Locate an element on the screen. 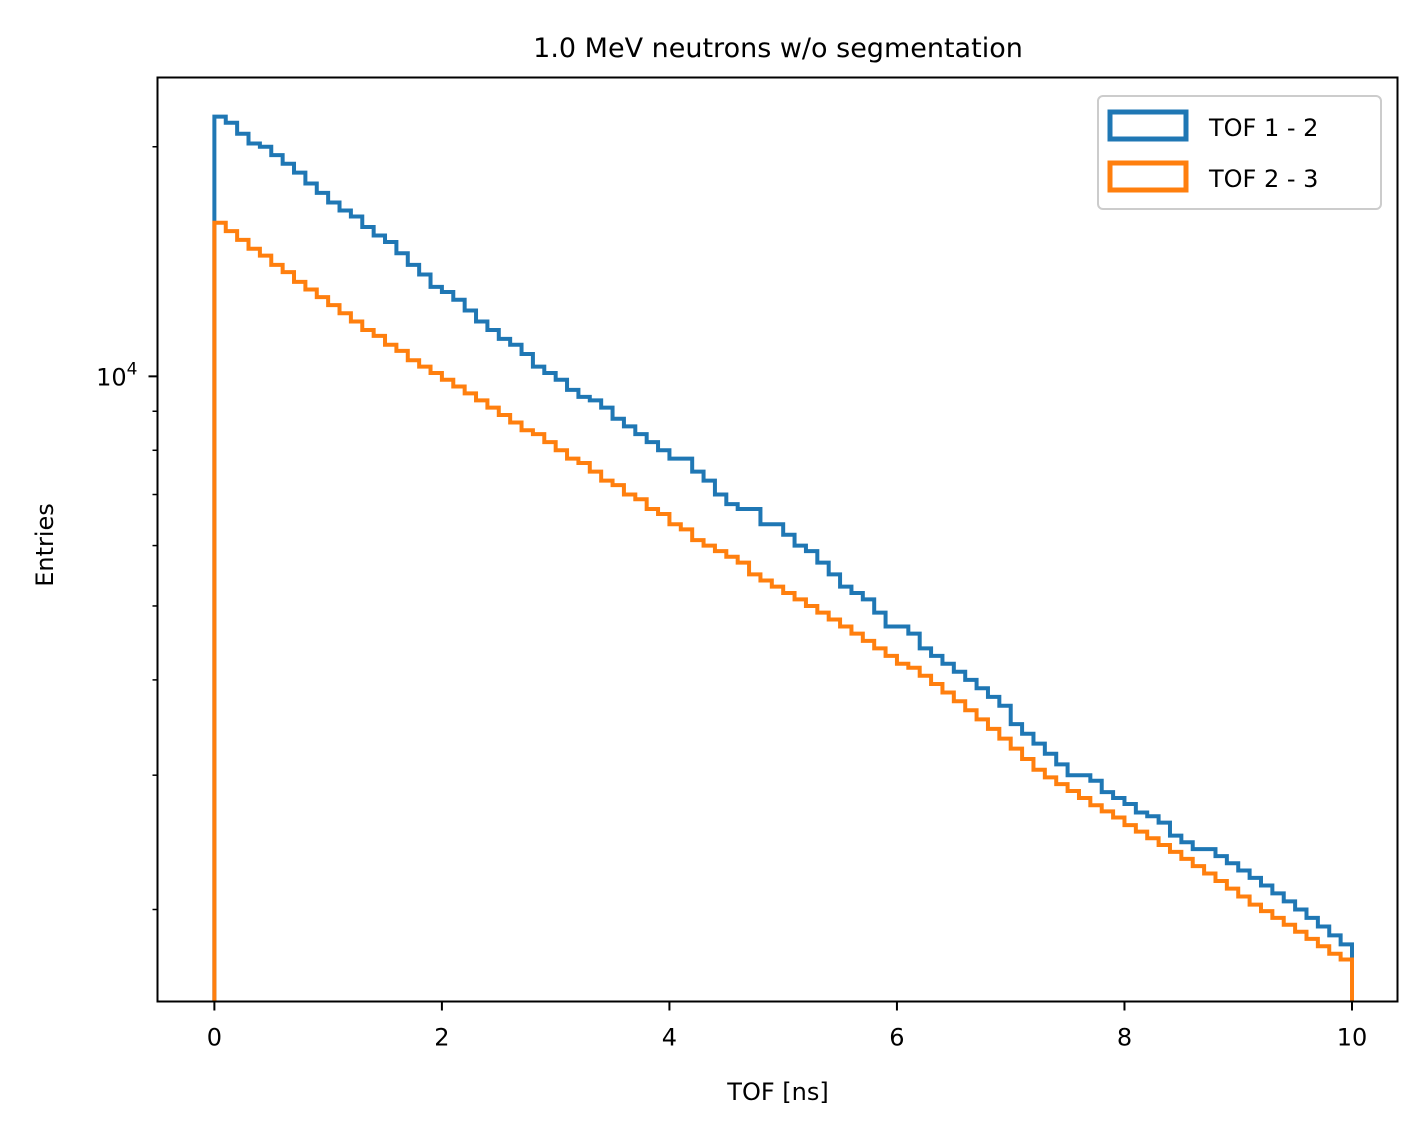 The height and width of the screenshot is (1138, 1426). chart-title: 1.0 MeV neutrons w/o segmentation is located at coordinates (778, 48).